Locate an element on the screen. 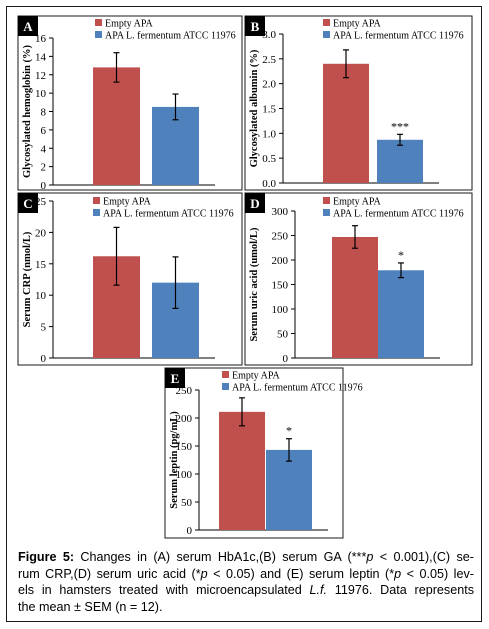  caption-segment: the mean ± SEM (n = 12). is located at coordinates (90, 606).